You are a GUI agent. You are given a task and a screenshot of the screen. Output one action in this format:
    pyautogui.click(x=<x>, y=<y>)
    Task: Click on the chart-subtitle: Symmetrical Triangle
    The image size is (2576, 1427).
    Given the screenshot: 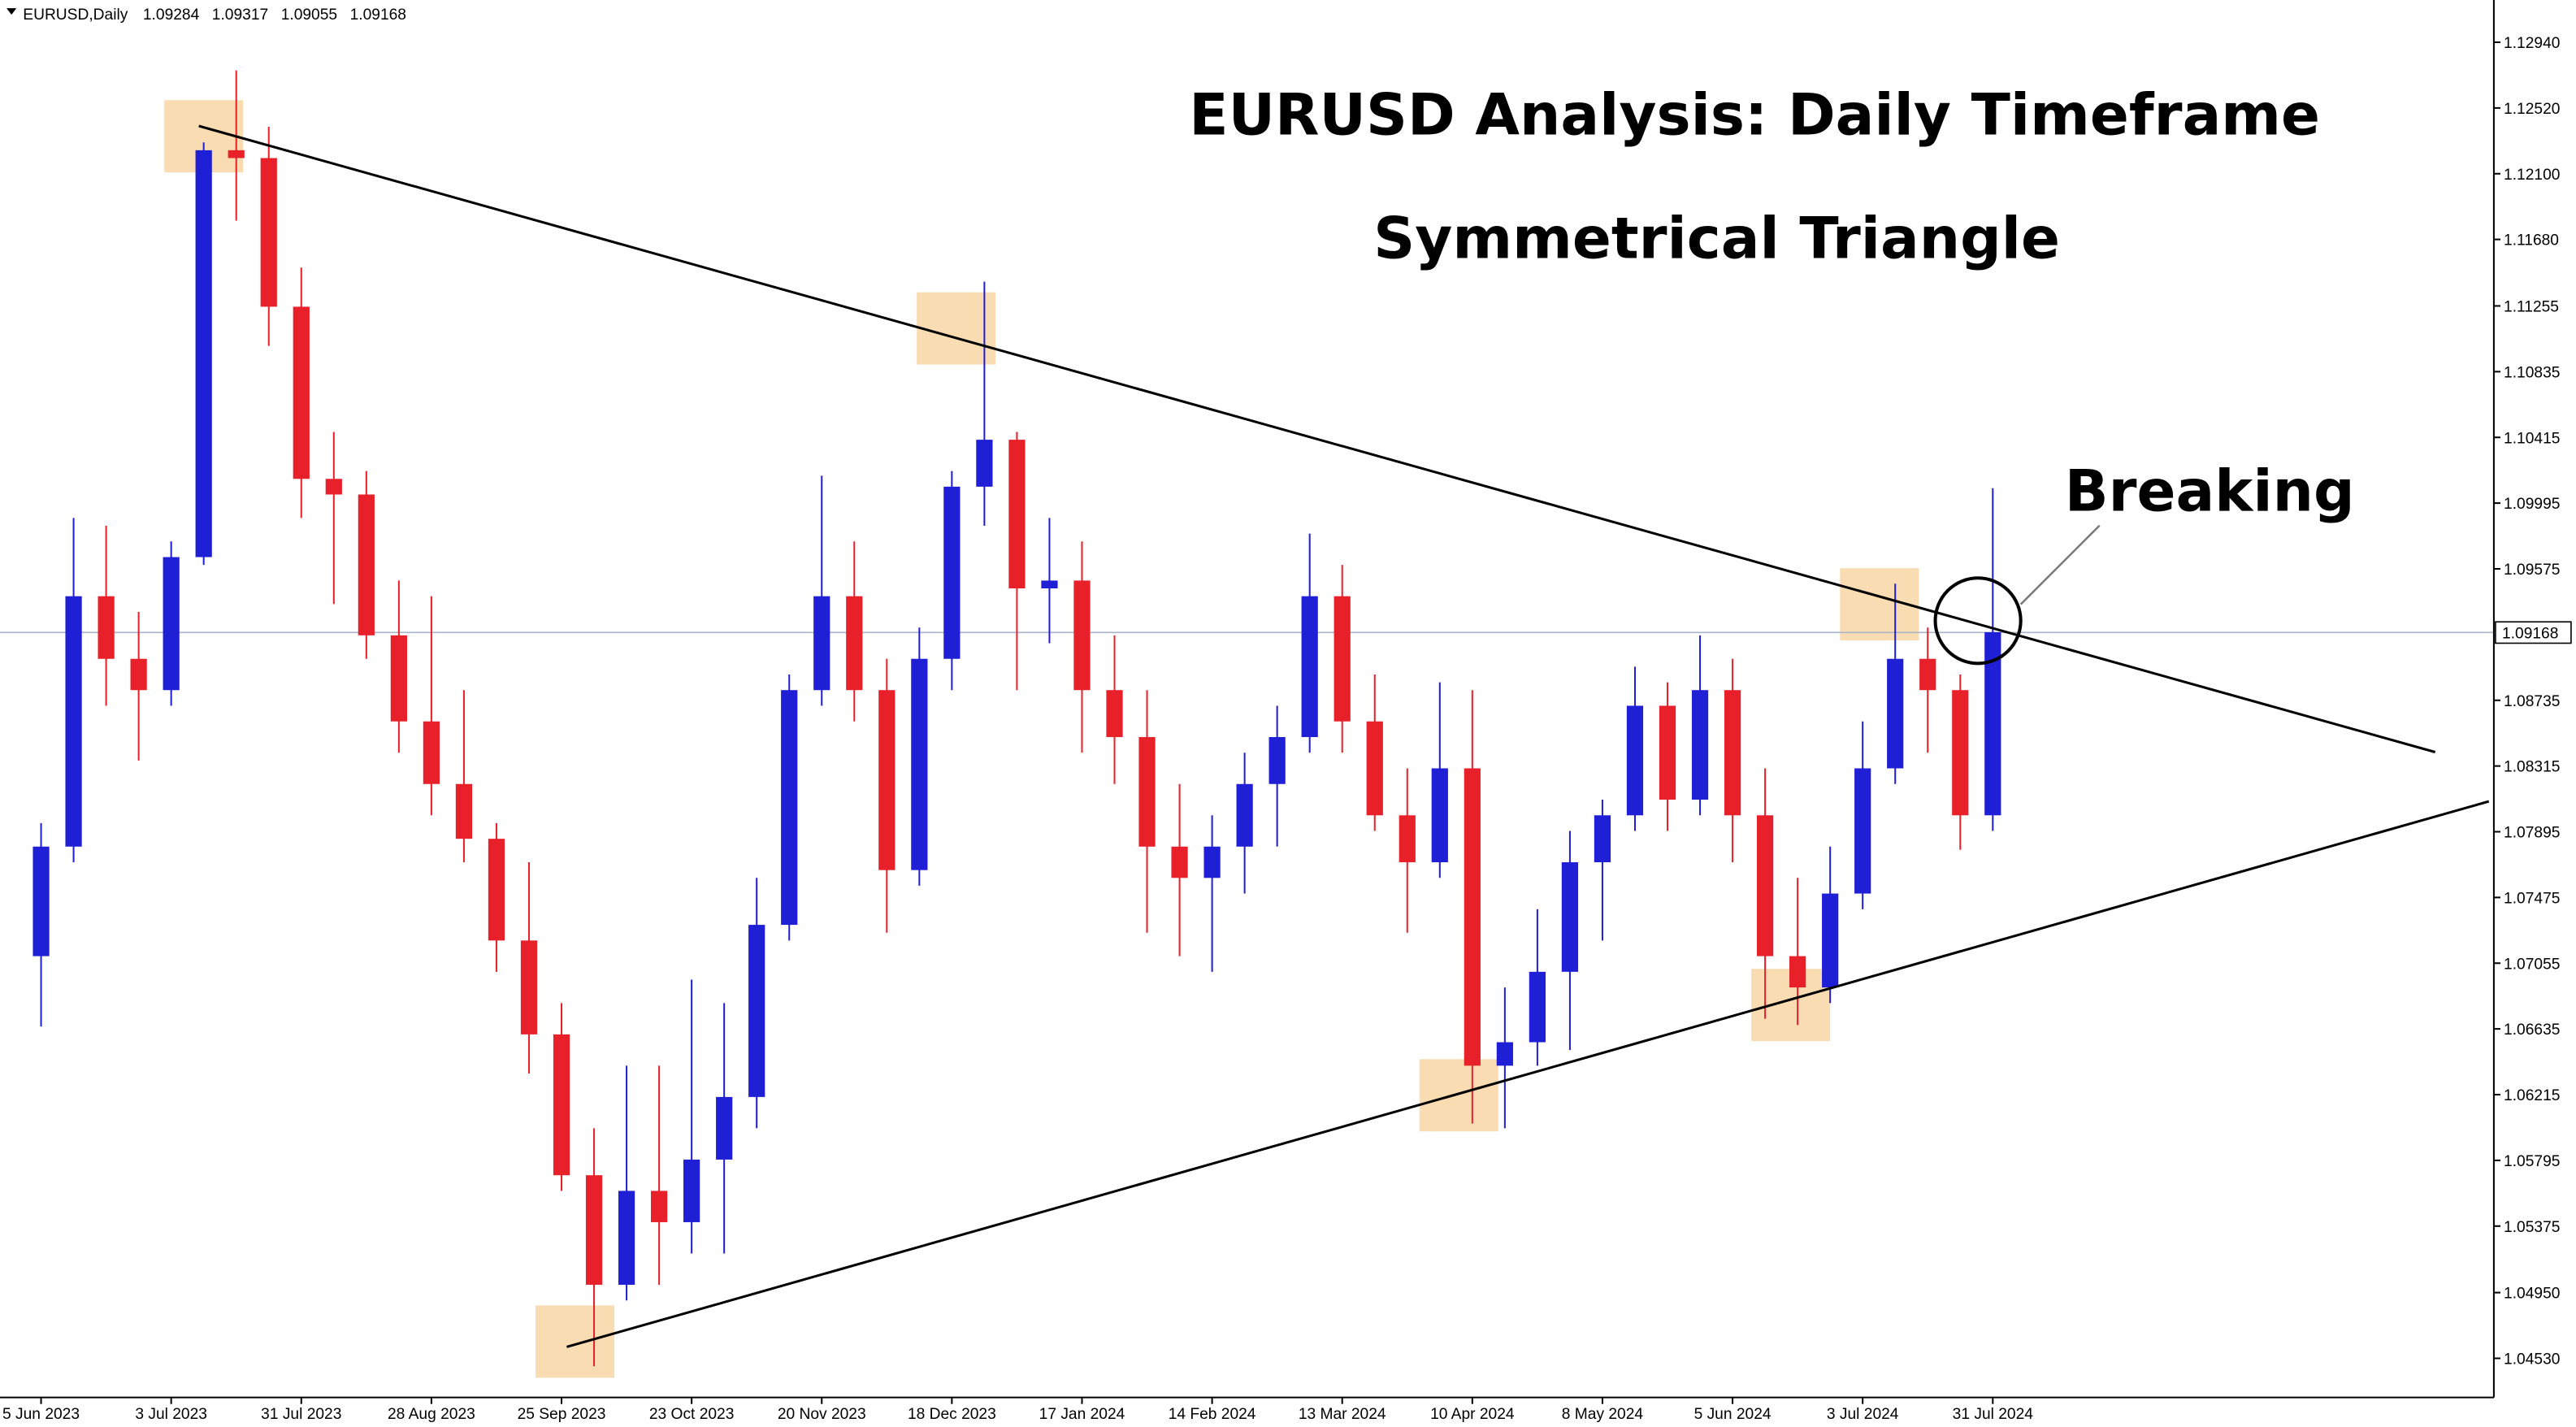 What is the action you would take?
    pyautogui.click(x=1716, y=237)
    